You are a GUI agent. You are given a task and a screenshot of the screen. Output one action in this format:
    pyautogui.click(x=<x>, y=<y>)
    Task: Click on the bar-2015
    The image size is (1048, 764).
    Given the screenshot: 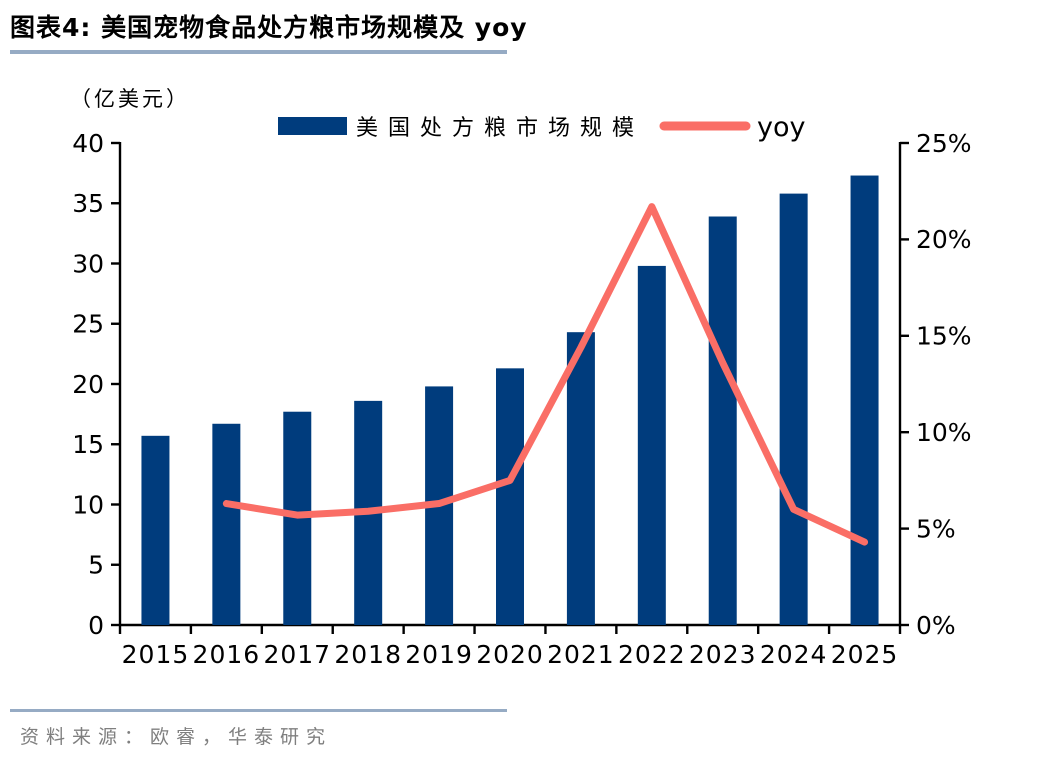 What is the action you would take?
    pyautogui.click(x=155, y=530)
    